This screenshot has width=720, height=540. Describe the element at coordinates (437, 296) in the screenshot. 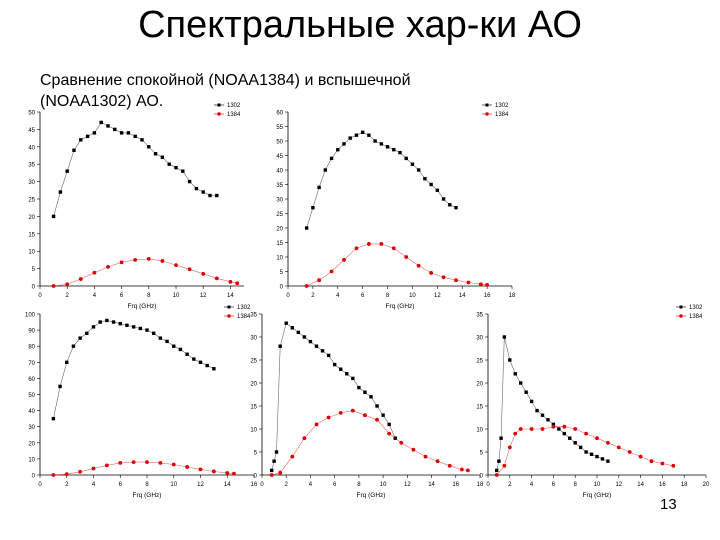

I see `x-tick-label: 12` at that location.